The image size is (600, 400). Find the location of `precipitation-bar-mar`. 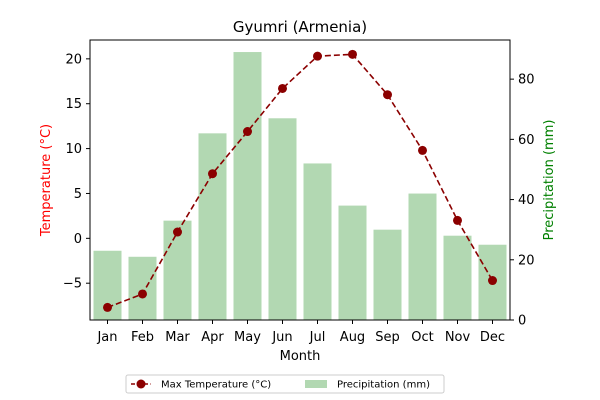

precipitation-bar-mar is located at coordinates (177, 270).